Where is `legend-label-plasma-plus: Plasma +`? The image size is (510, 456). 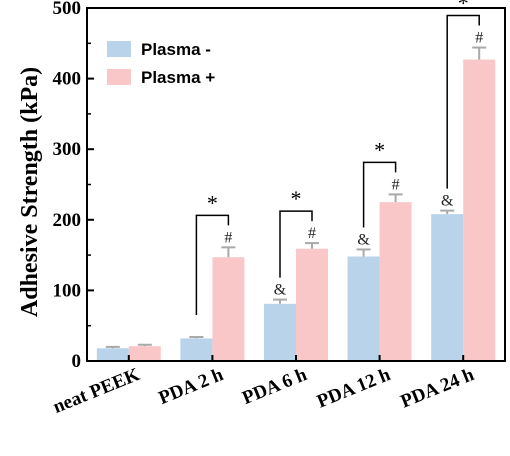
legend-label-plasma-plus: Plasma + is located at coordinates (178, 77).